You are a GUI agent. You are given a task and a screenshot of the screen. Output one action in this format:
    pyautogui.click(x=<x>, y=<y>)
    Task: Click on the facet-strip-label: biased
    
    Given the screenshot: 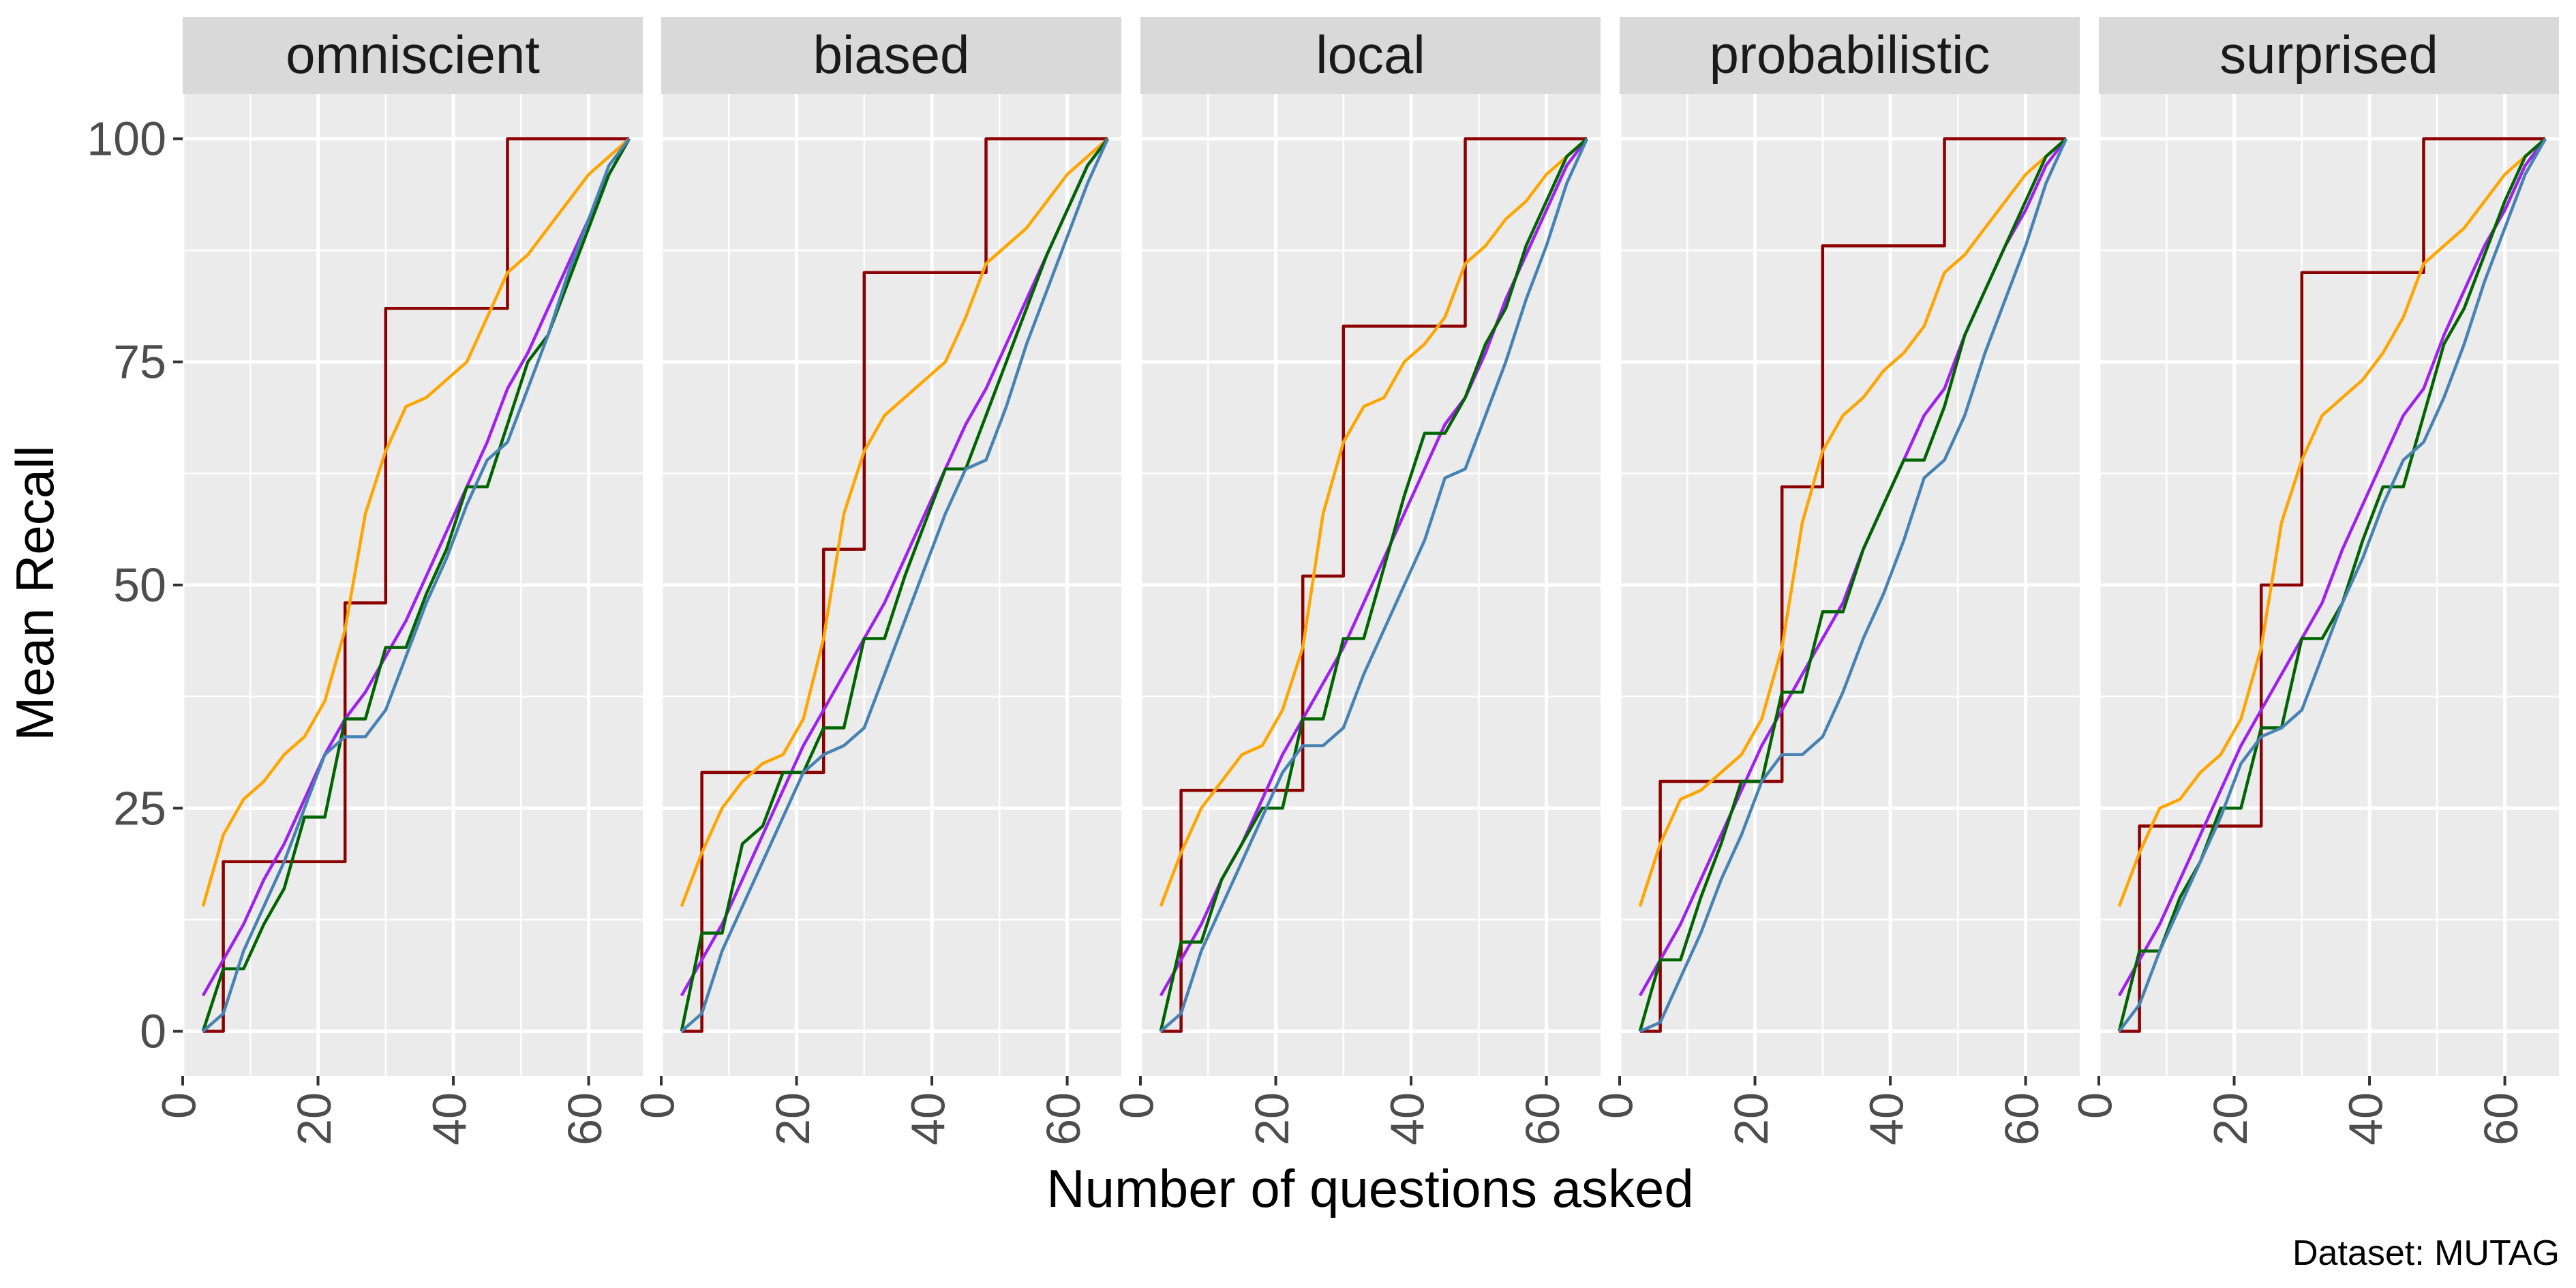 What is the action you would take?
    pyautogui.click(x=892, y=55)
    